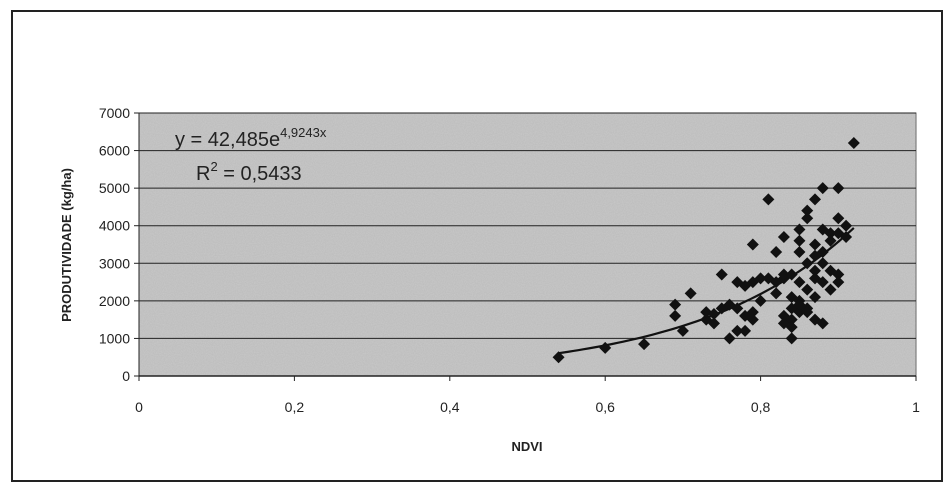 Image resolution: width=951 pixels, height=486 pixels. Describe the element at coordinates (605, 407) in the screenshot. I see `x-tick-label: 0,6` at that location.